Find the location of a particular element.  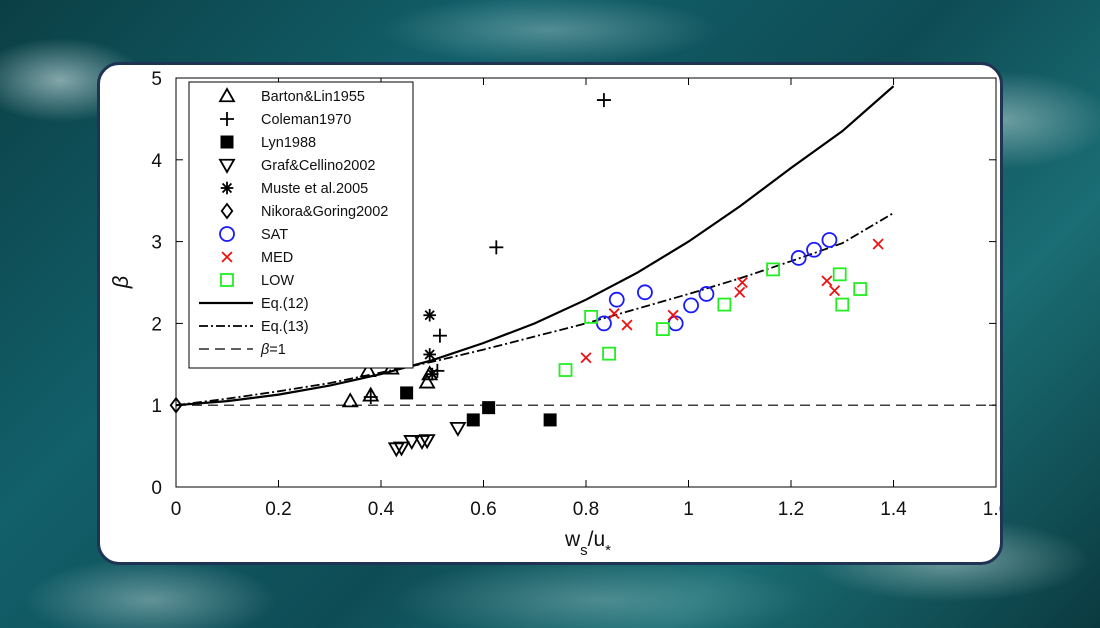

y-tick-label: 4 is located at coordinates (156, 161).